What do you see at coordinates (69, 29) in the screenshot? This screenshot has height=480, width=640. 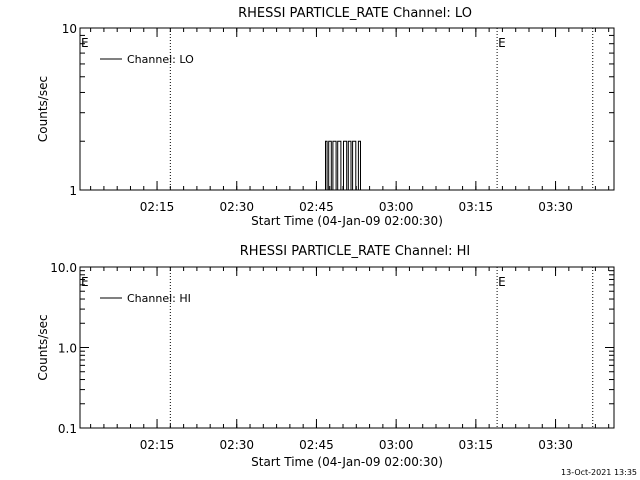 I see `y-tick-label: 10` at bounding box center [69, 29].